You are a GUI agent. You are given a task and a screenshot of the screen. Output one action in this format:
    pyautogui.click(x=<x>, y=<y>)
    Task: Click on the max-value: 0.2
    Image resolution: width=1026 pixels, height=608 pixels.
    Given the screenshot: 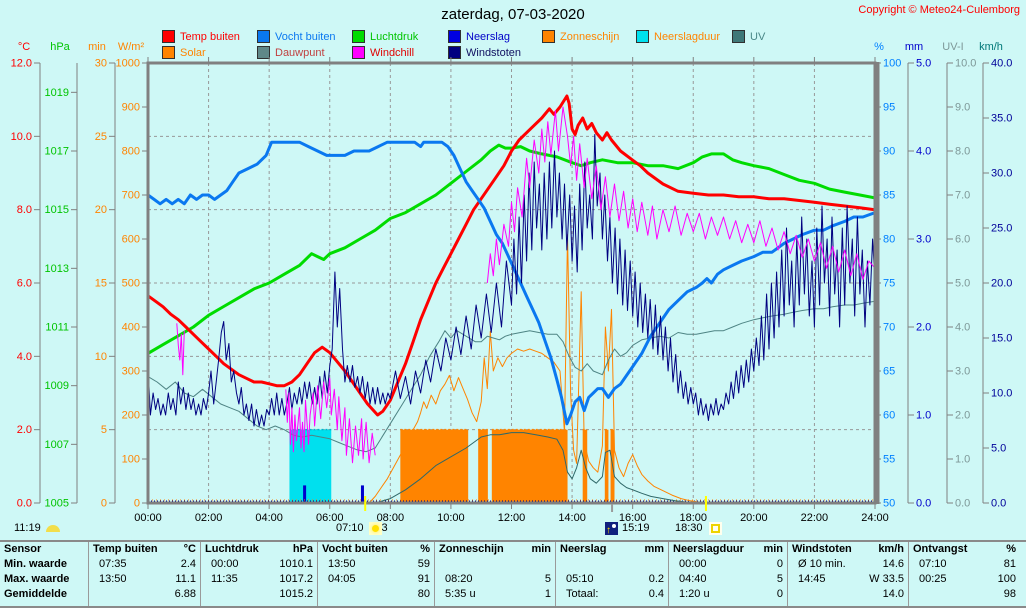 What is the action you would take?
    pyautogui.click(x=656, y=579)
    